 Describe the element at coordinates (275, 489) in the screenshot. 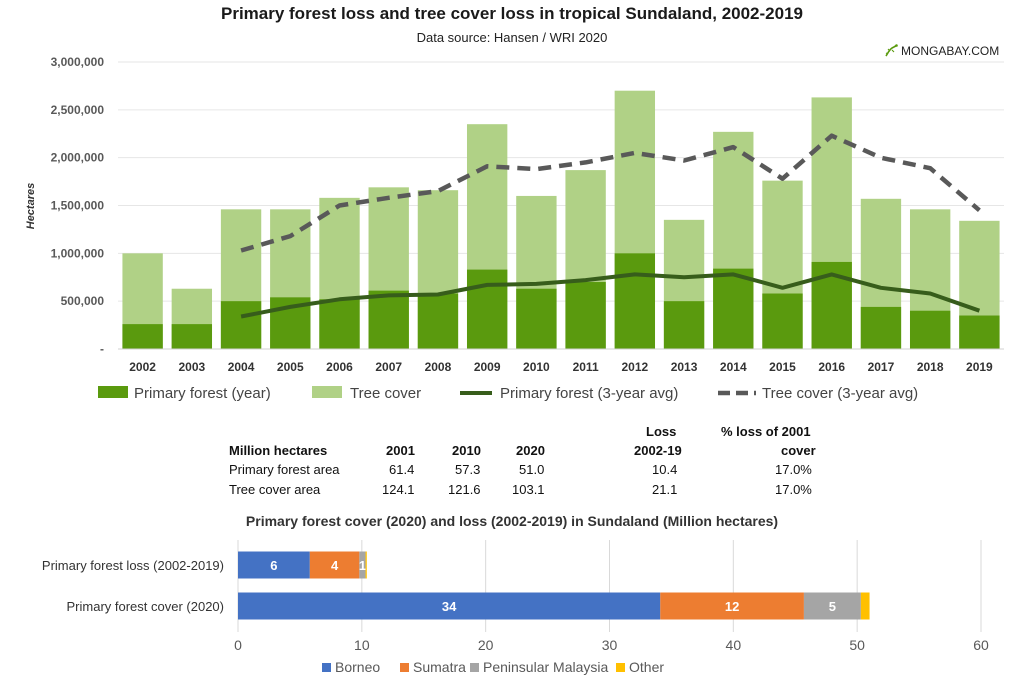

I see `table-row-label: Tree cover area` at that location.